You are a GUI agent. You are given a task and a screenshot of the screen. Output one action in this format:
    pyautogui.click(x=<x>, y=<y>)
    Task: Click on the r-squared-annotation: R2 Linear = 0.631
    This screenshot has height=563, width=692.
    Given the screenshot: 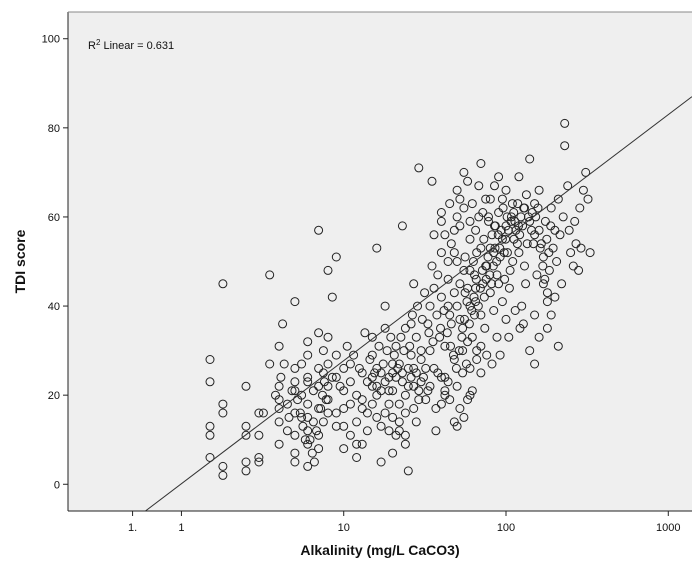 What is the action you would take?
    pyautogui.click(x=131, y=45)
    